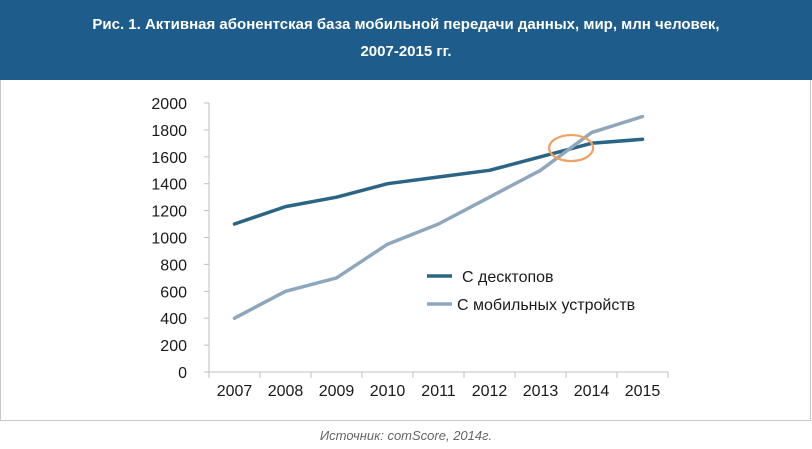 The height and width of the screenshot is (449, 812). I want to click on y-tick-label: 1600, so click(169, 158).